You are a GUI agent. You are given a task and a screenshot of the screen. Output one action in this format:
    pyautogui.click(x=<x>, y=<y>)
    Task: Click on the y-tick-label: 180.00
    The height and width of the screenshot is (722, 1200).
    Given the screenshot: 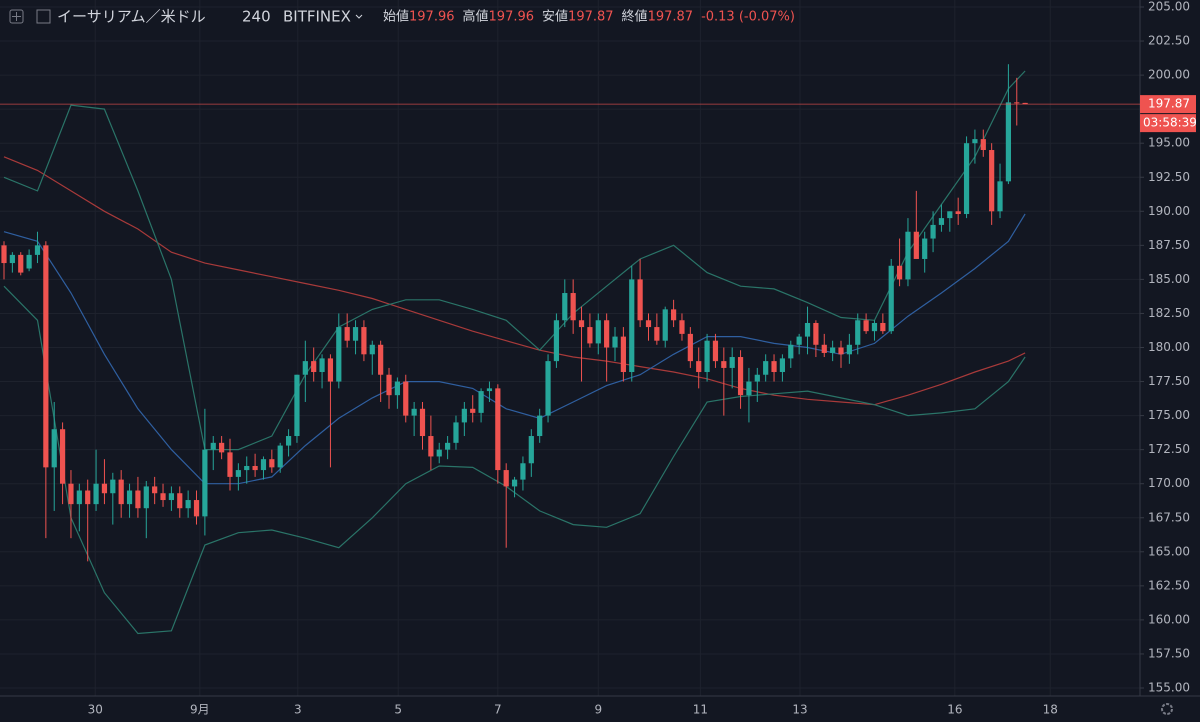 What is the action you would take?
    pyautogui.click(x=1169, y=347)
    